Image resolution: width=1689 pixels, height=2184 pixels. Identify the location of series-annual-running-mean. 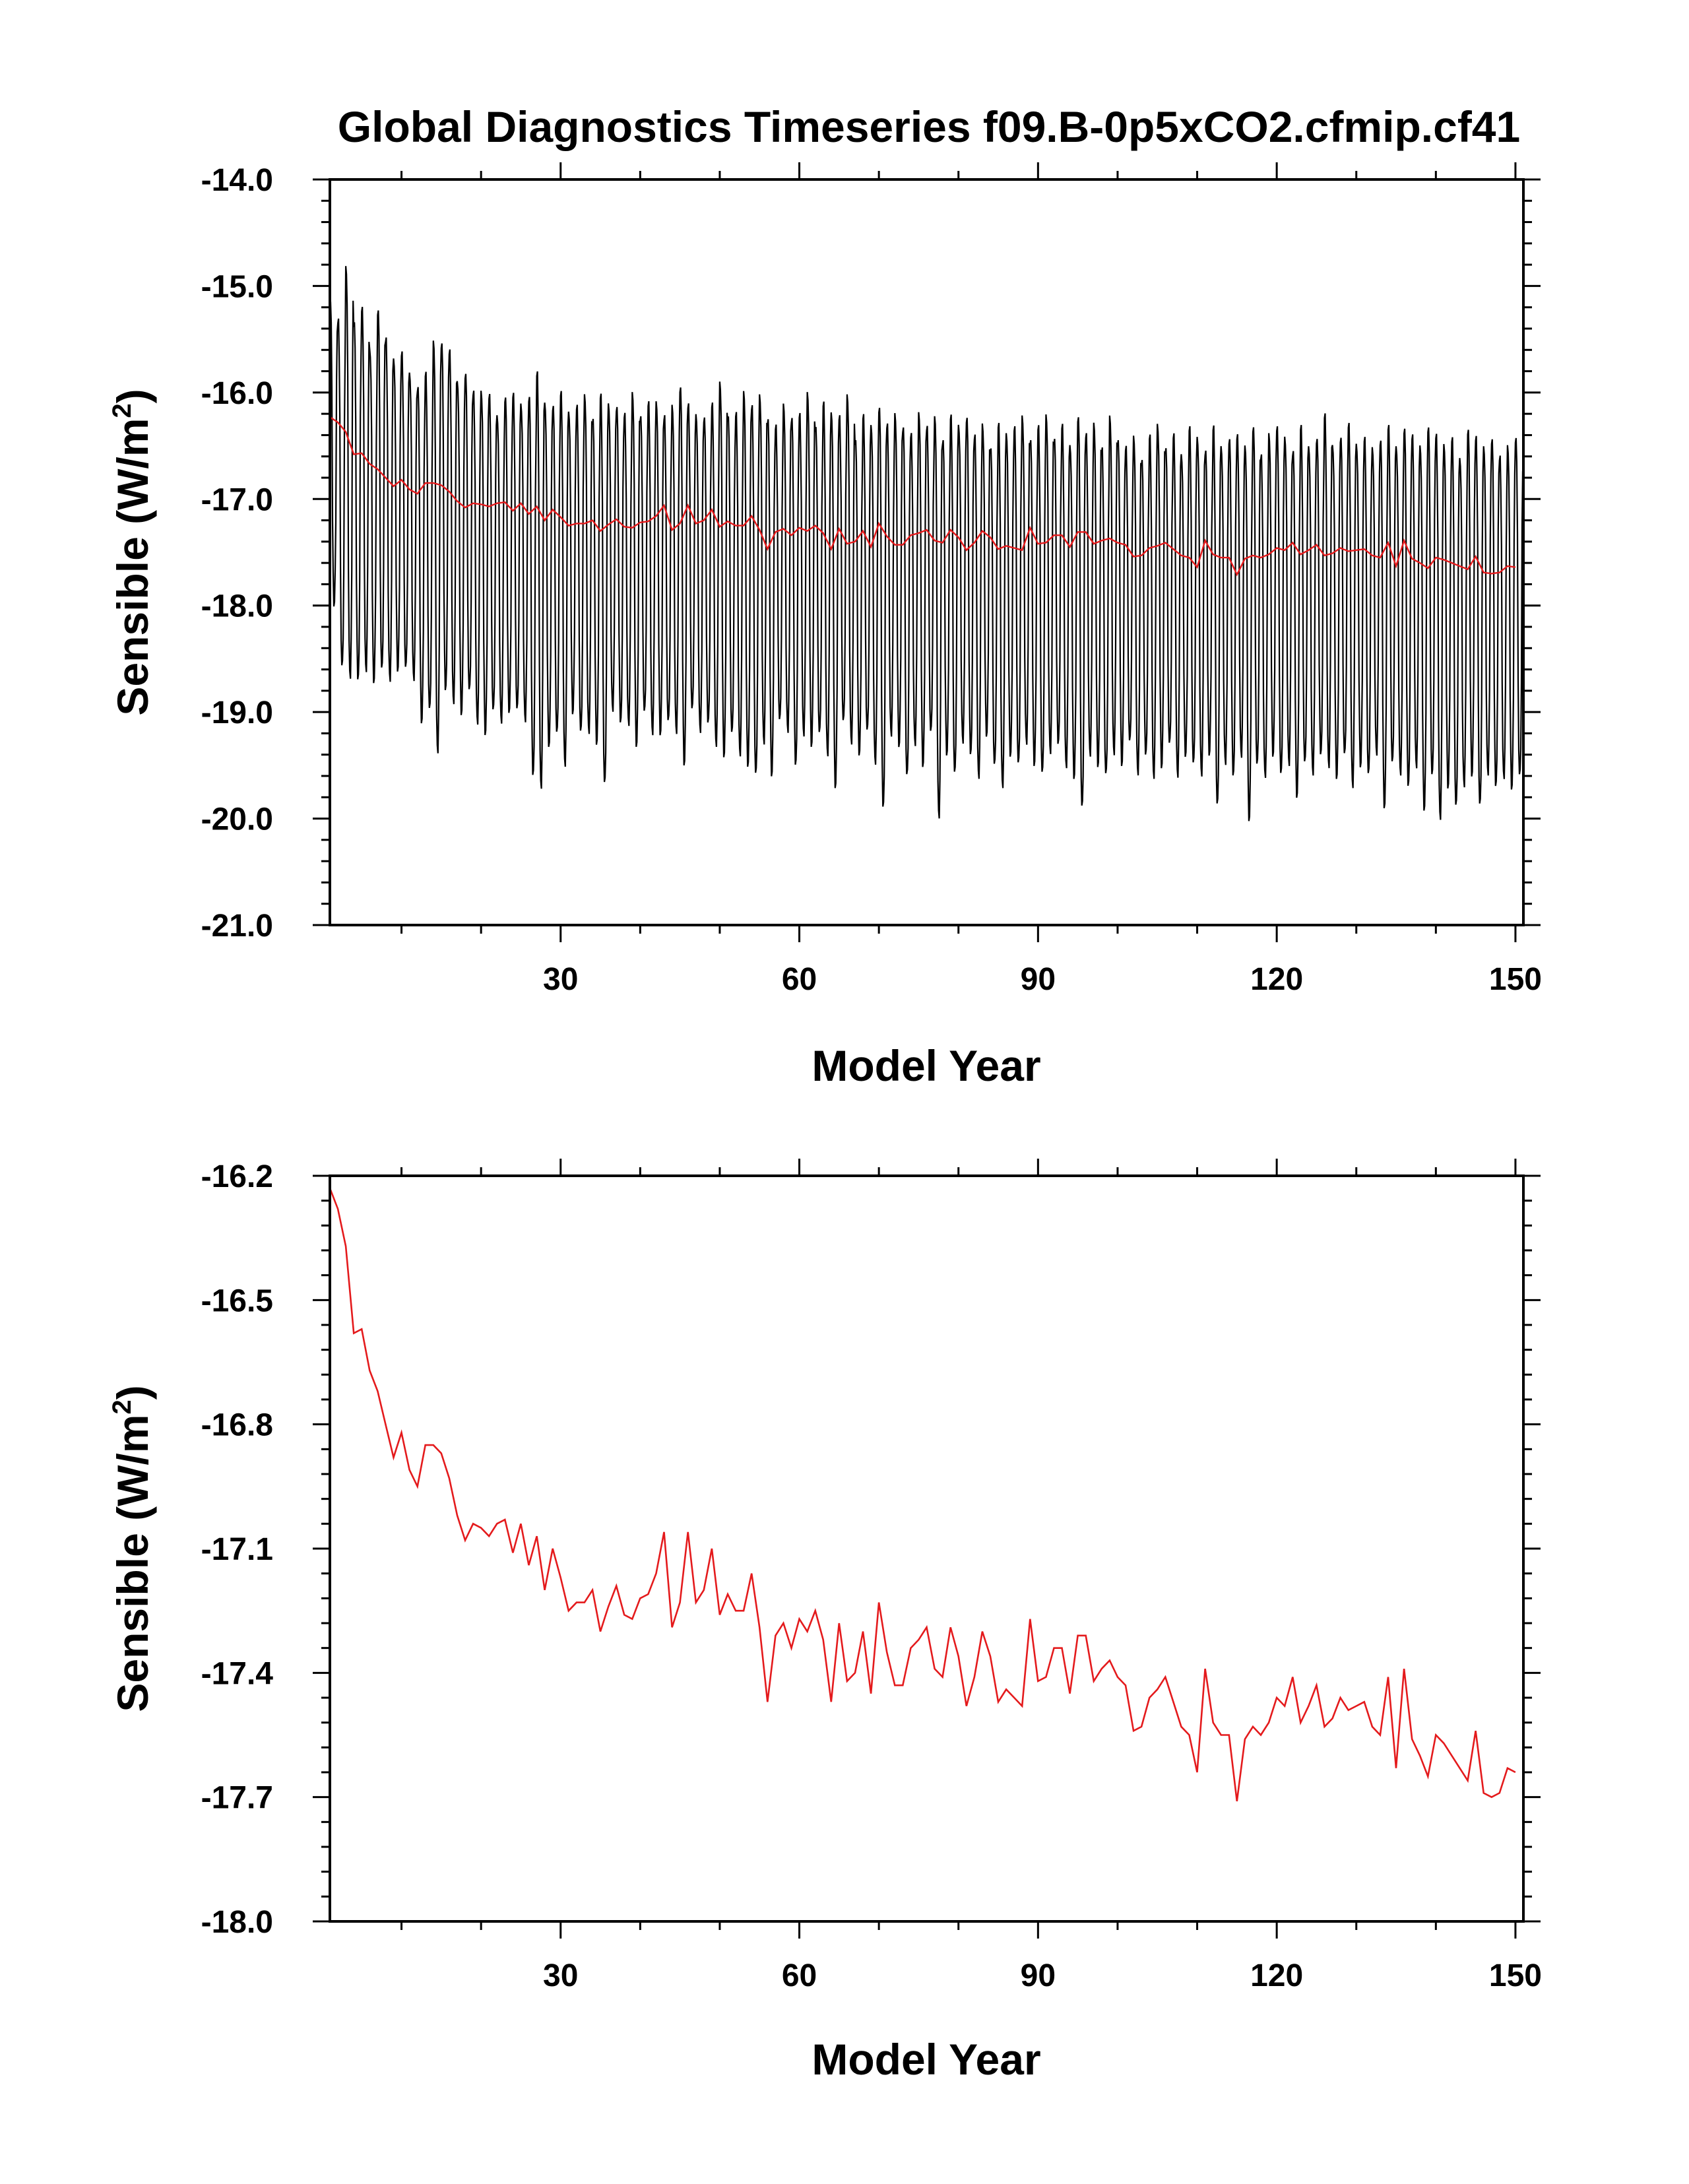
(922, 496).